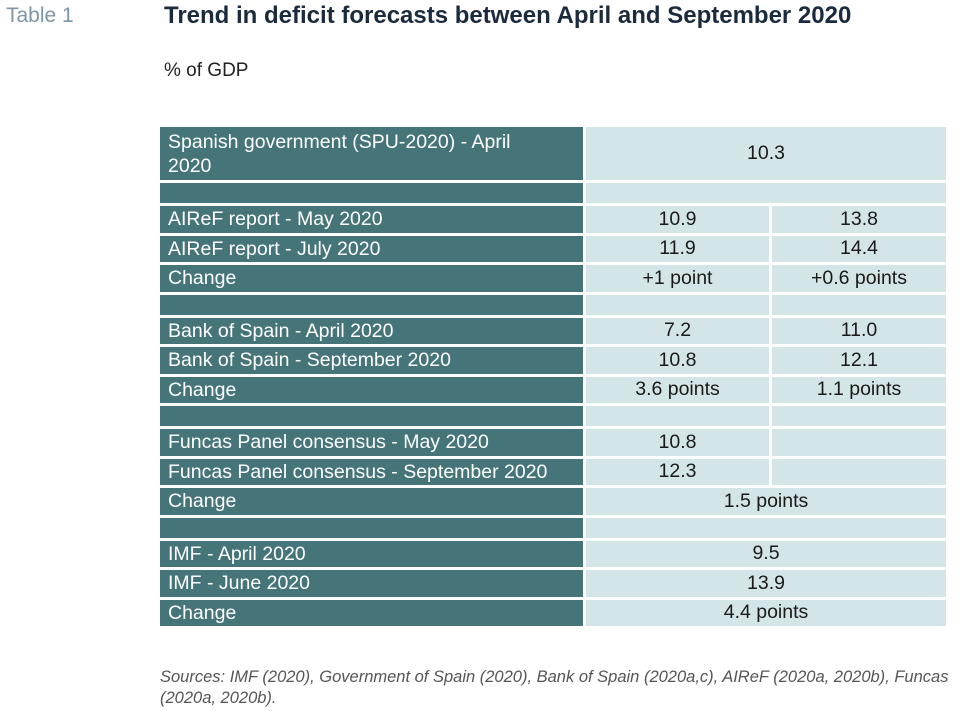  Describe the element at coordinates (677, 330) in the screenshot. I see `cell-bos-april-v1: 7.2` at that location.